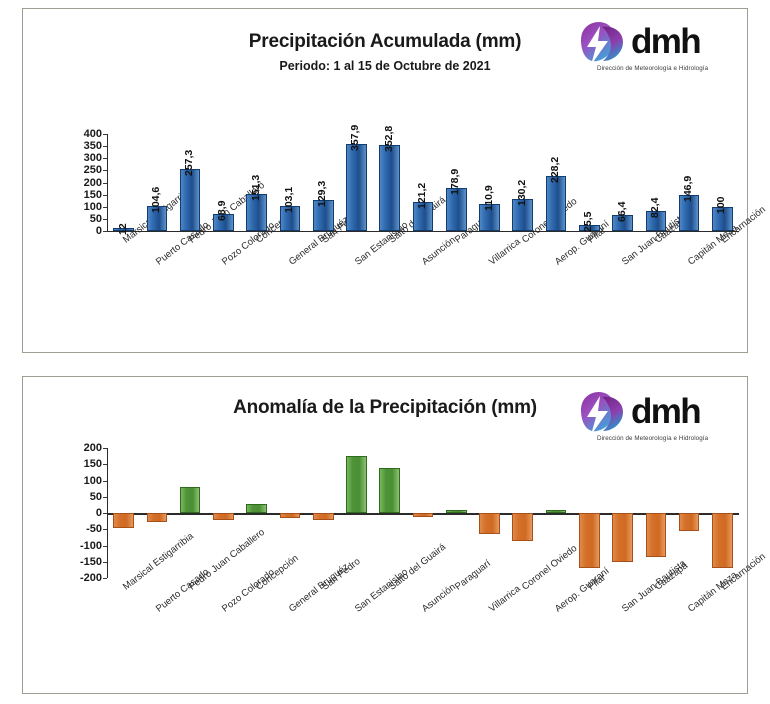 This screenshot has height=704, width=770. I want to click on bar-value-label: 121,2, so click(422, 195).